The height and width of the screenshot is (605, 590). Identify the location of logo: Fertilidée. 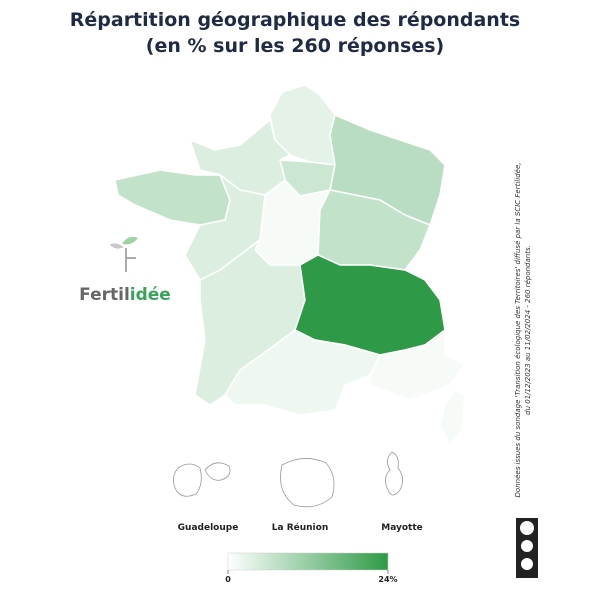
(125, 270).